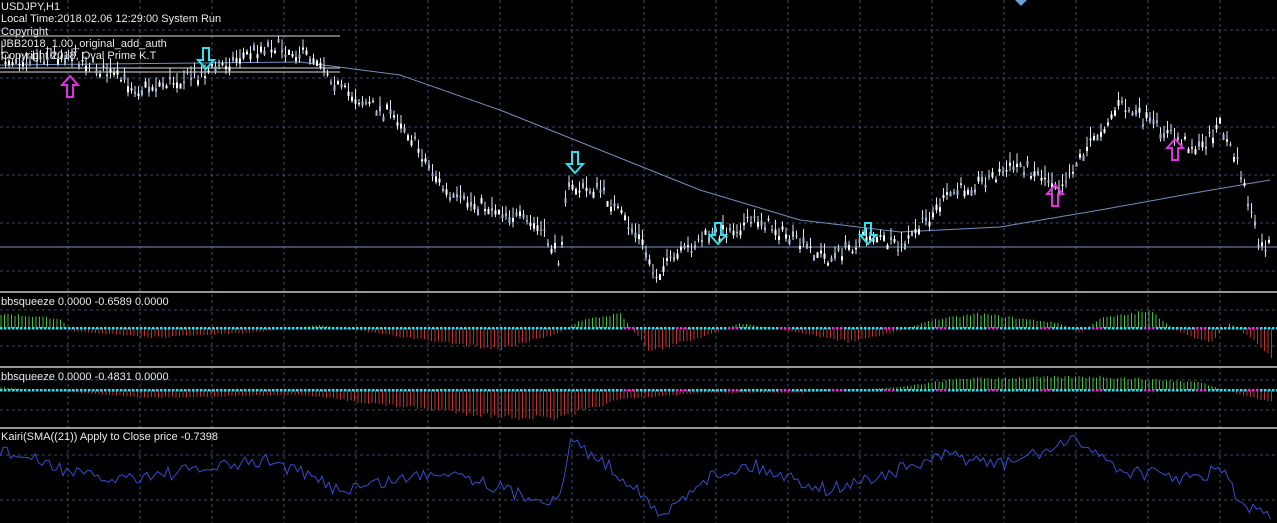 The height and width of the screenshot is (523, 1277). What do you see at coordinates (85, 302) in the screenshot?
I see `indicator-label: bbsqueeze 0.0000 -0.6589 0.0000` at bounding box center [85, 302].